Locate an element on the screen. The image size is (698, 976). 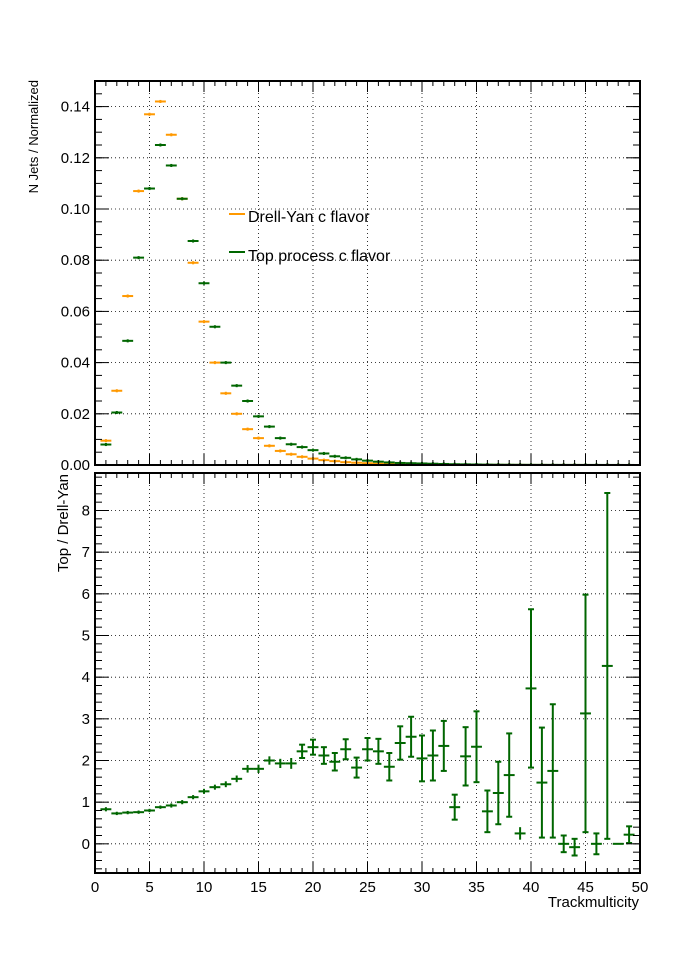
bottom-y-tick-label: 0 is located at coordinates (86, 844).